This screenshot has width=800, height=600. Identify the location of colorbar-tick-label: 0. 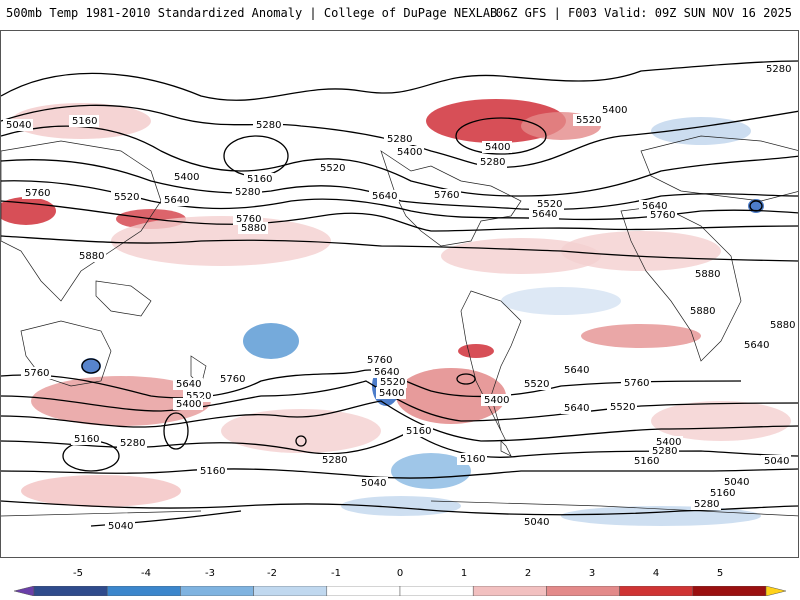
(400, 573).